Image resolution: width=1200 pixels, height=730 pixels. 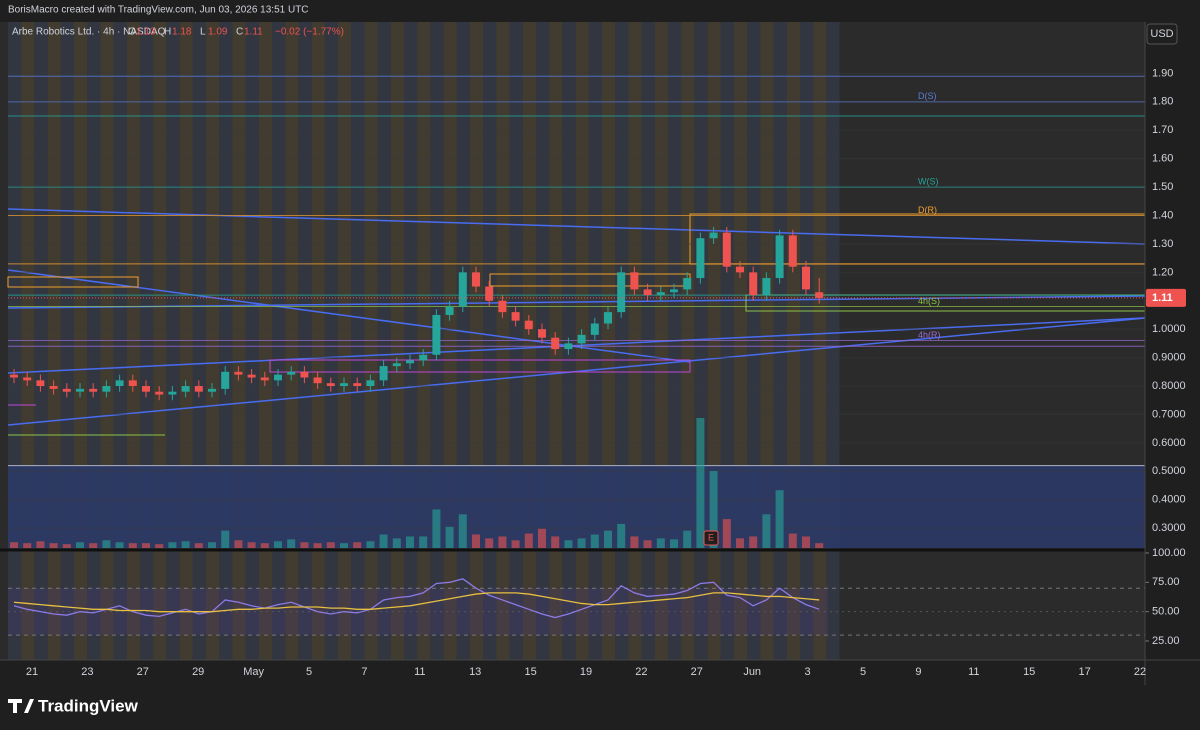 What do you see at coordinates (253, 672) in the screenshot?
I see `x-tick-label: May` at bounding box center [253, 672].